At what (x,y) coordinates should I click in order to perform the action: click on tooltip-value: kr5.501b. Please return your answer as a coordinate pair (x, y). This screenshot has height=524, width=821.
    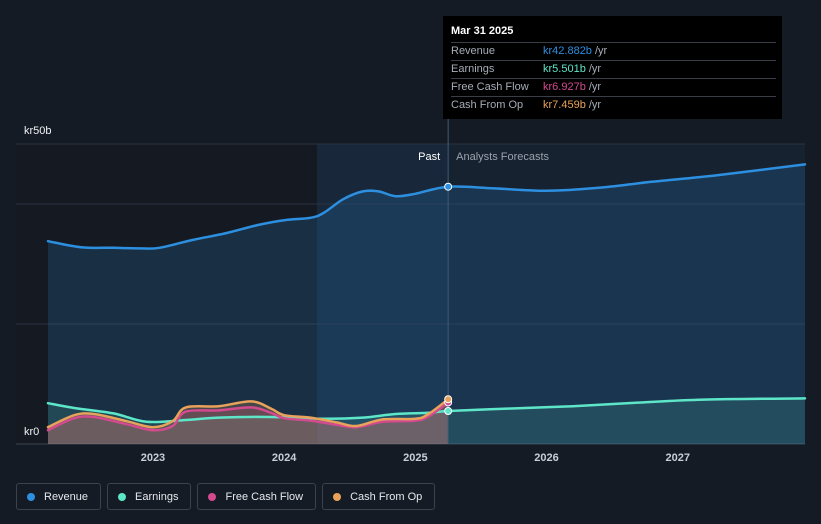
    Looking at the image, I should click on (564, 69).